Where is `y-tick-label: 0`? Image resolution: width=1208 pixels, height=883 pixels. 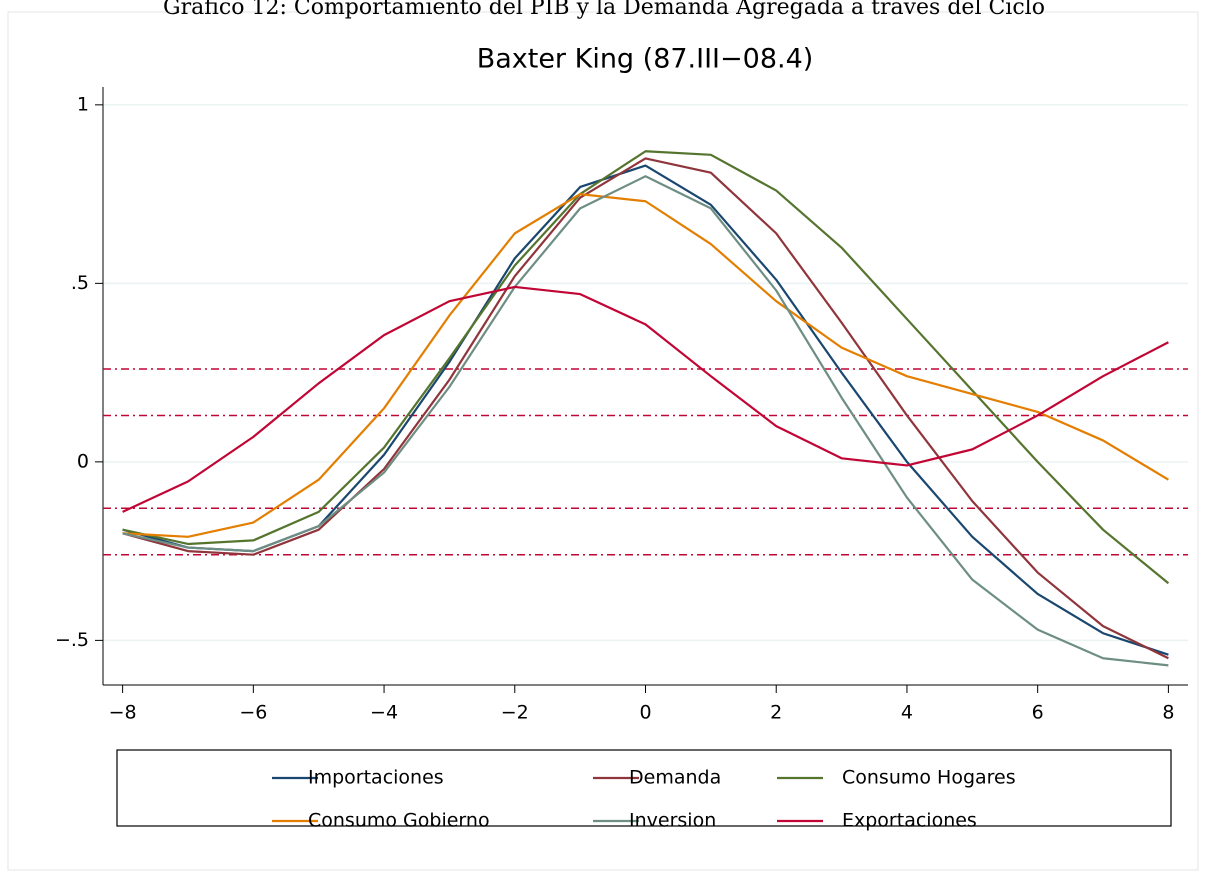
y-tick-label: 0 is located at coordinates (83, 461).